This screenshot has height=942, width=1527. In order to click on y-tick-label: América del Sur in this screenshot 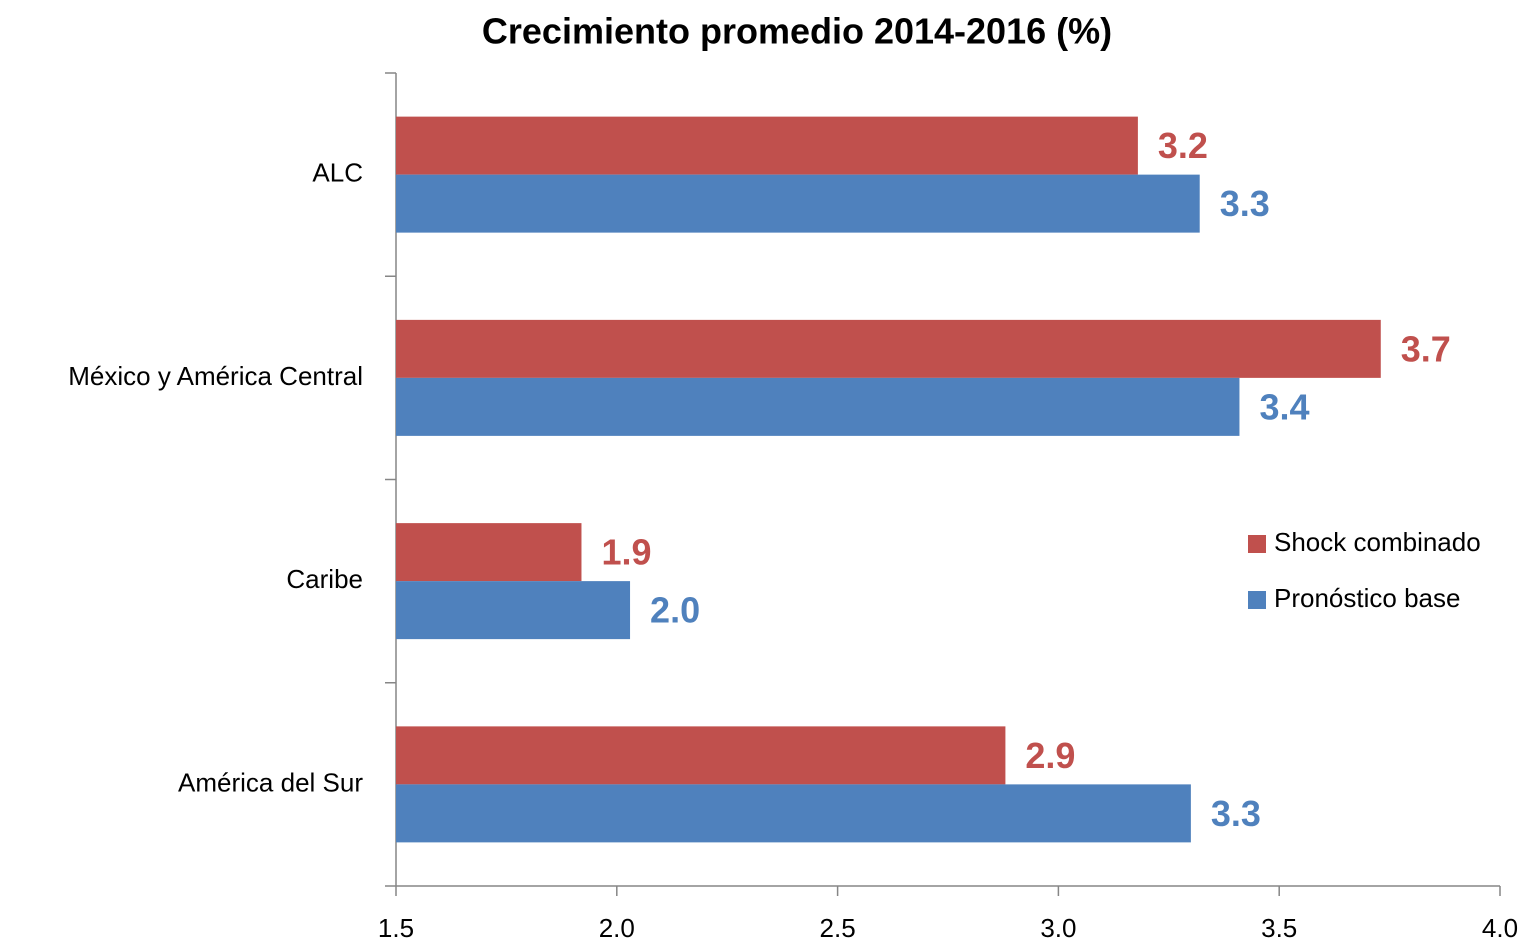, I will do `click(270, 782)`.